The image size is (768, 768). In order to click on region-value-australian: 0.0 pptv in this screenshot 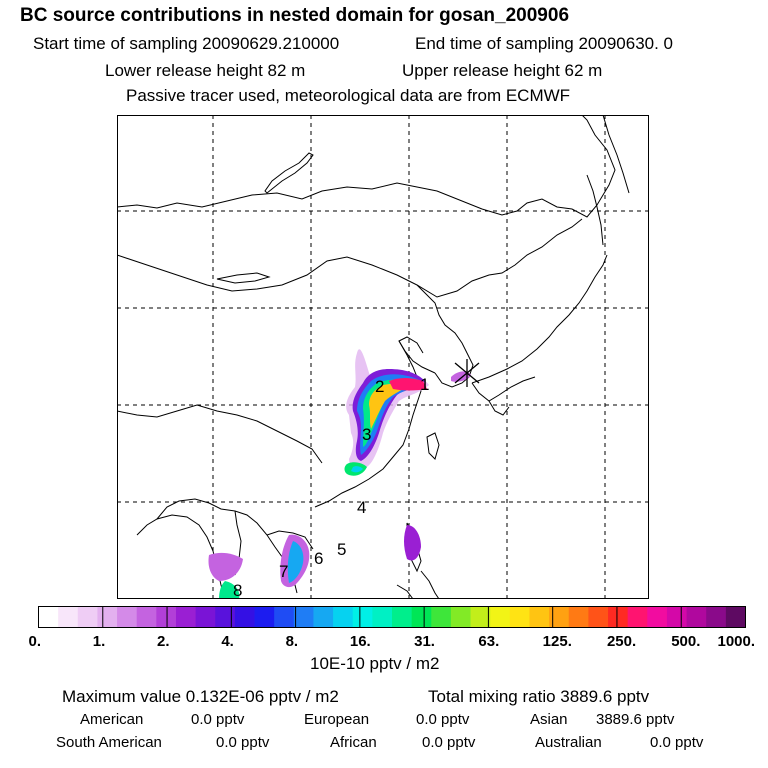, I will do `click(677, 742)`.